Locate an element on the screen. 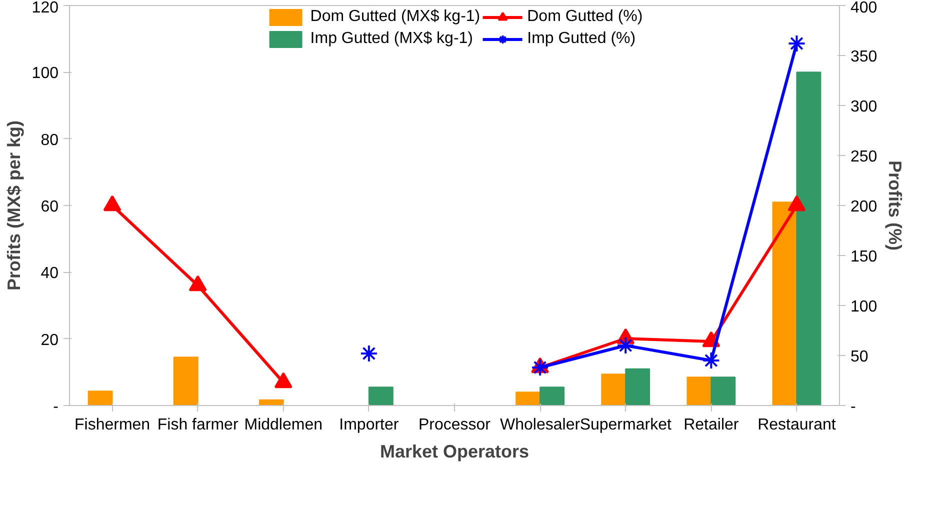  x-tick-label: Importer is located at coordinates (369, 425).